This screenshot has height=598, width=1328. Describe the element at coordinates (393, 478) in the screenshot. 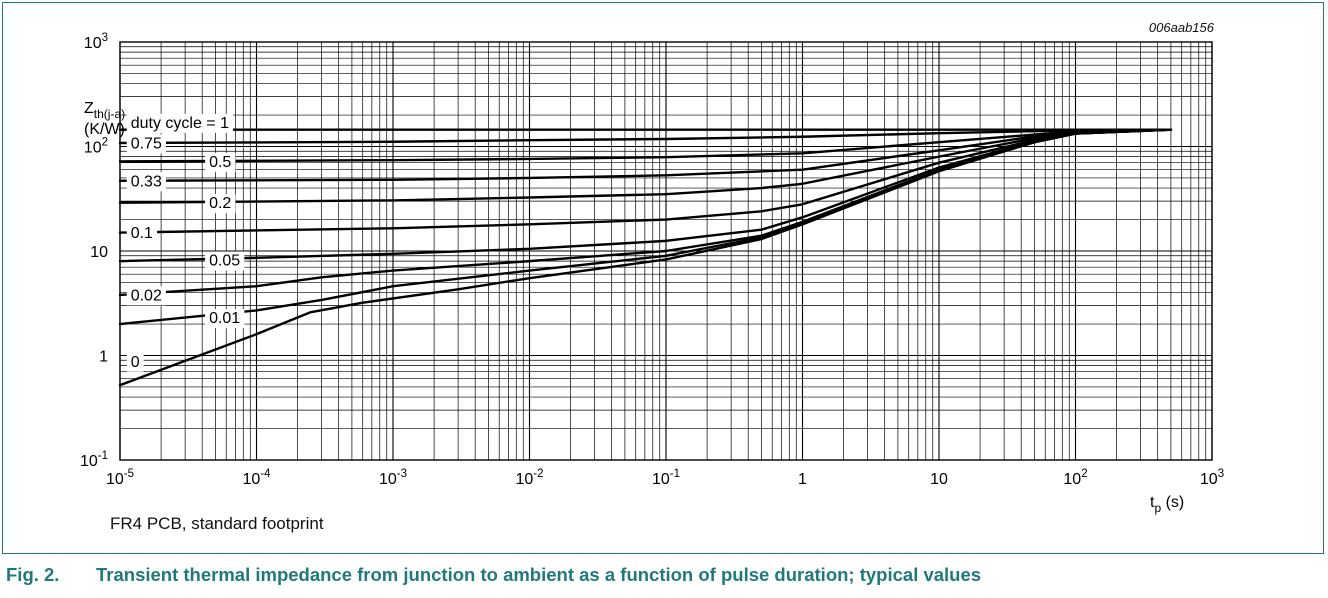

I see `x-tick-label: 10⁻³` at that location.